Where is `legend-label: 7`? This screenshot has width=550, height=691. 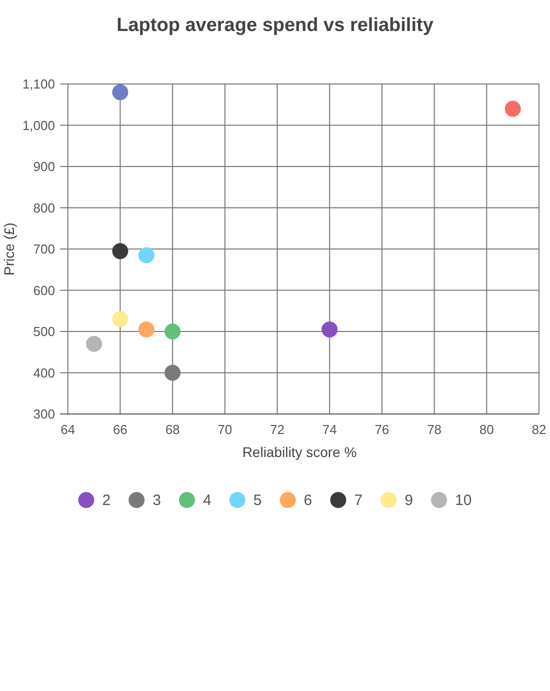 legend-label: 7 is located at coordinates (358, 500).